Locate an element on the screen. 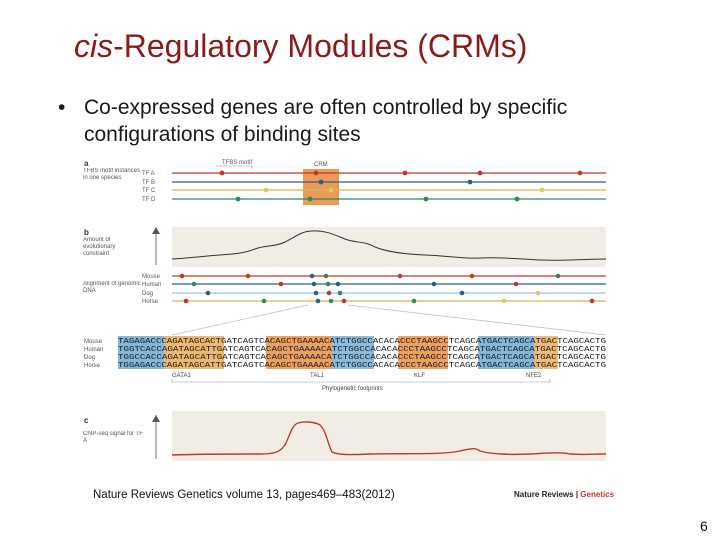  conservation-label-box: Amount of evolutionary constraint is located at coordinates (99, 247).